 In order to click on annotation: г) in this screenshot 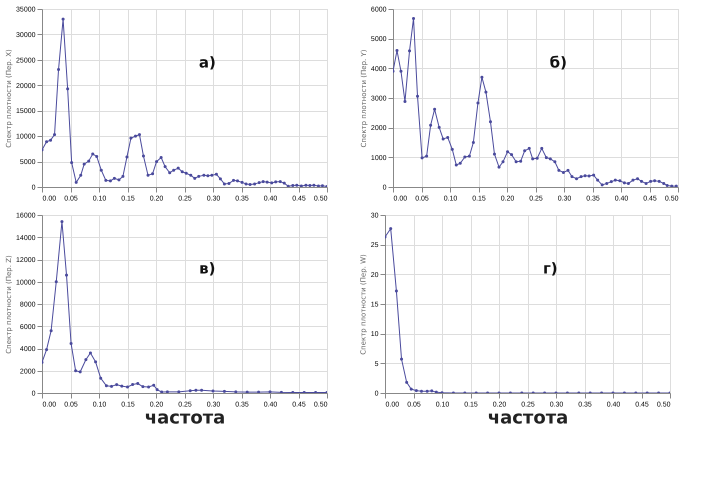, I will do `click(550, 268)`.